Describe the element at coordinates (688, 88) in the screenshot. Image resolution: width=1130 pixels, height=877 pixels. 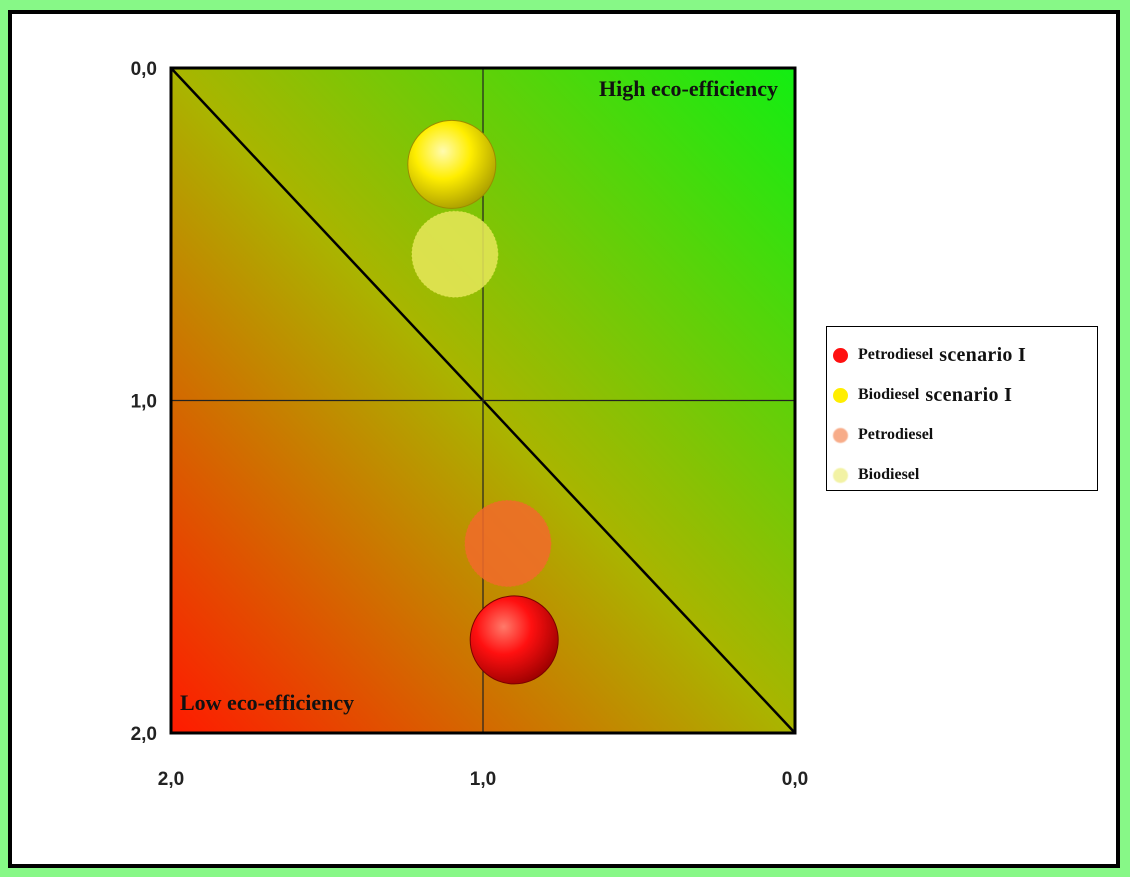
I see `high-eco-efficiency-label: High eco-efficiency` at that location.